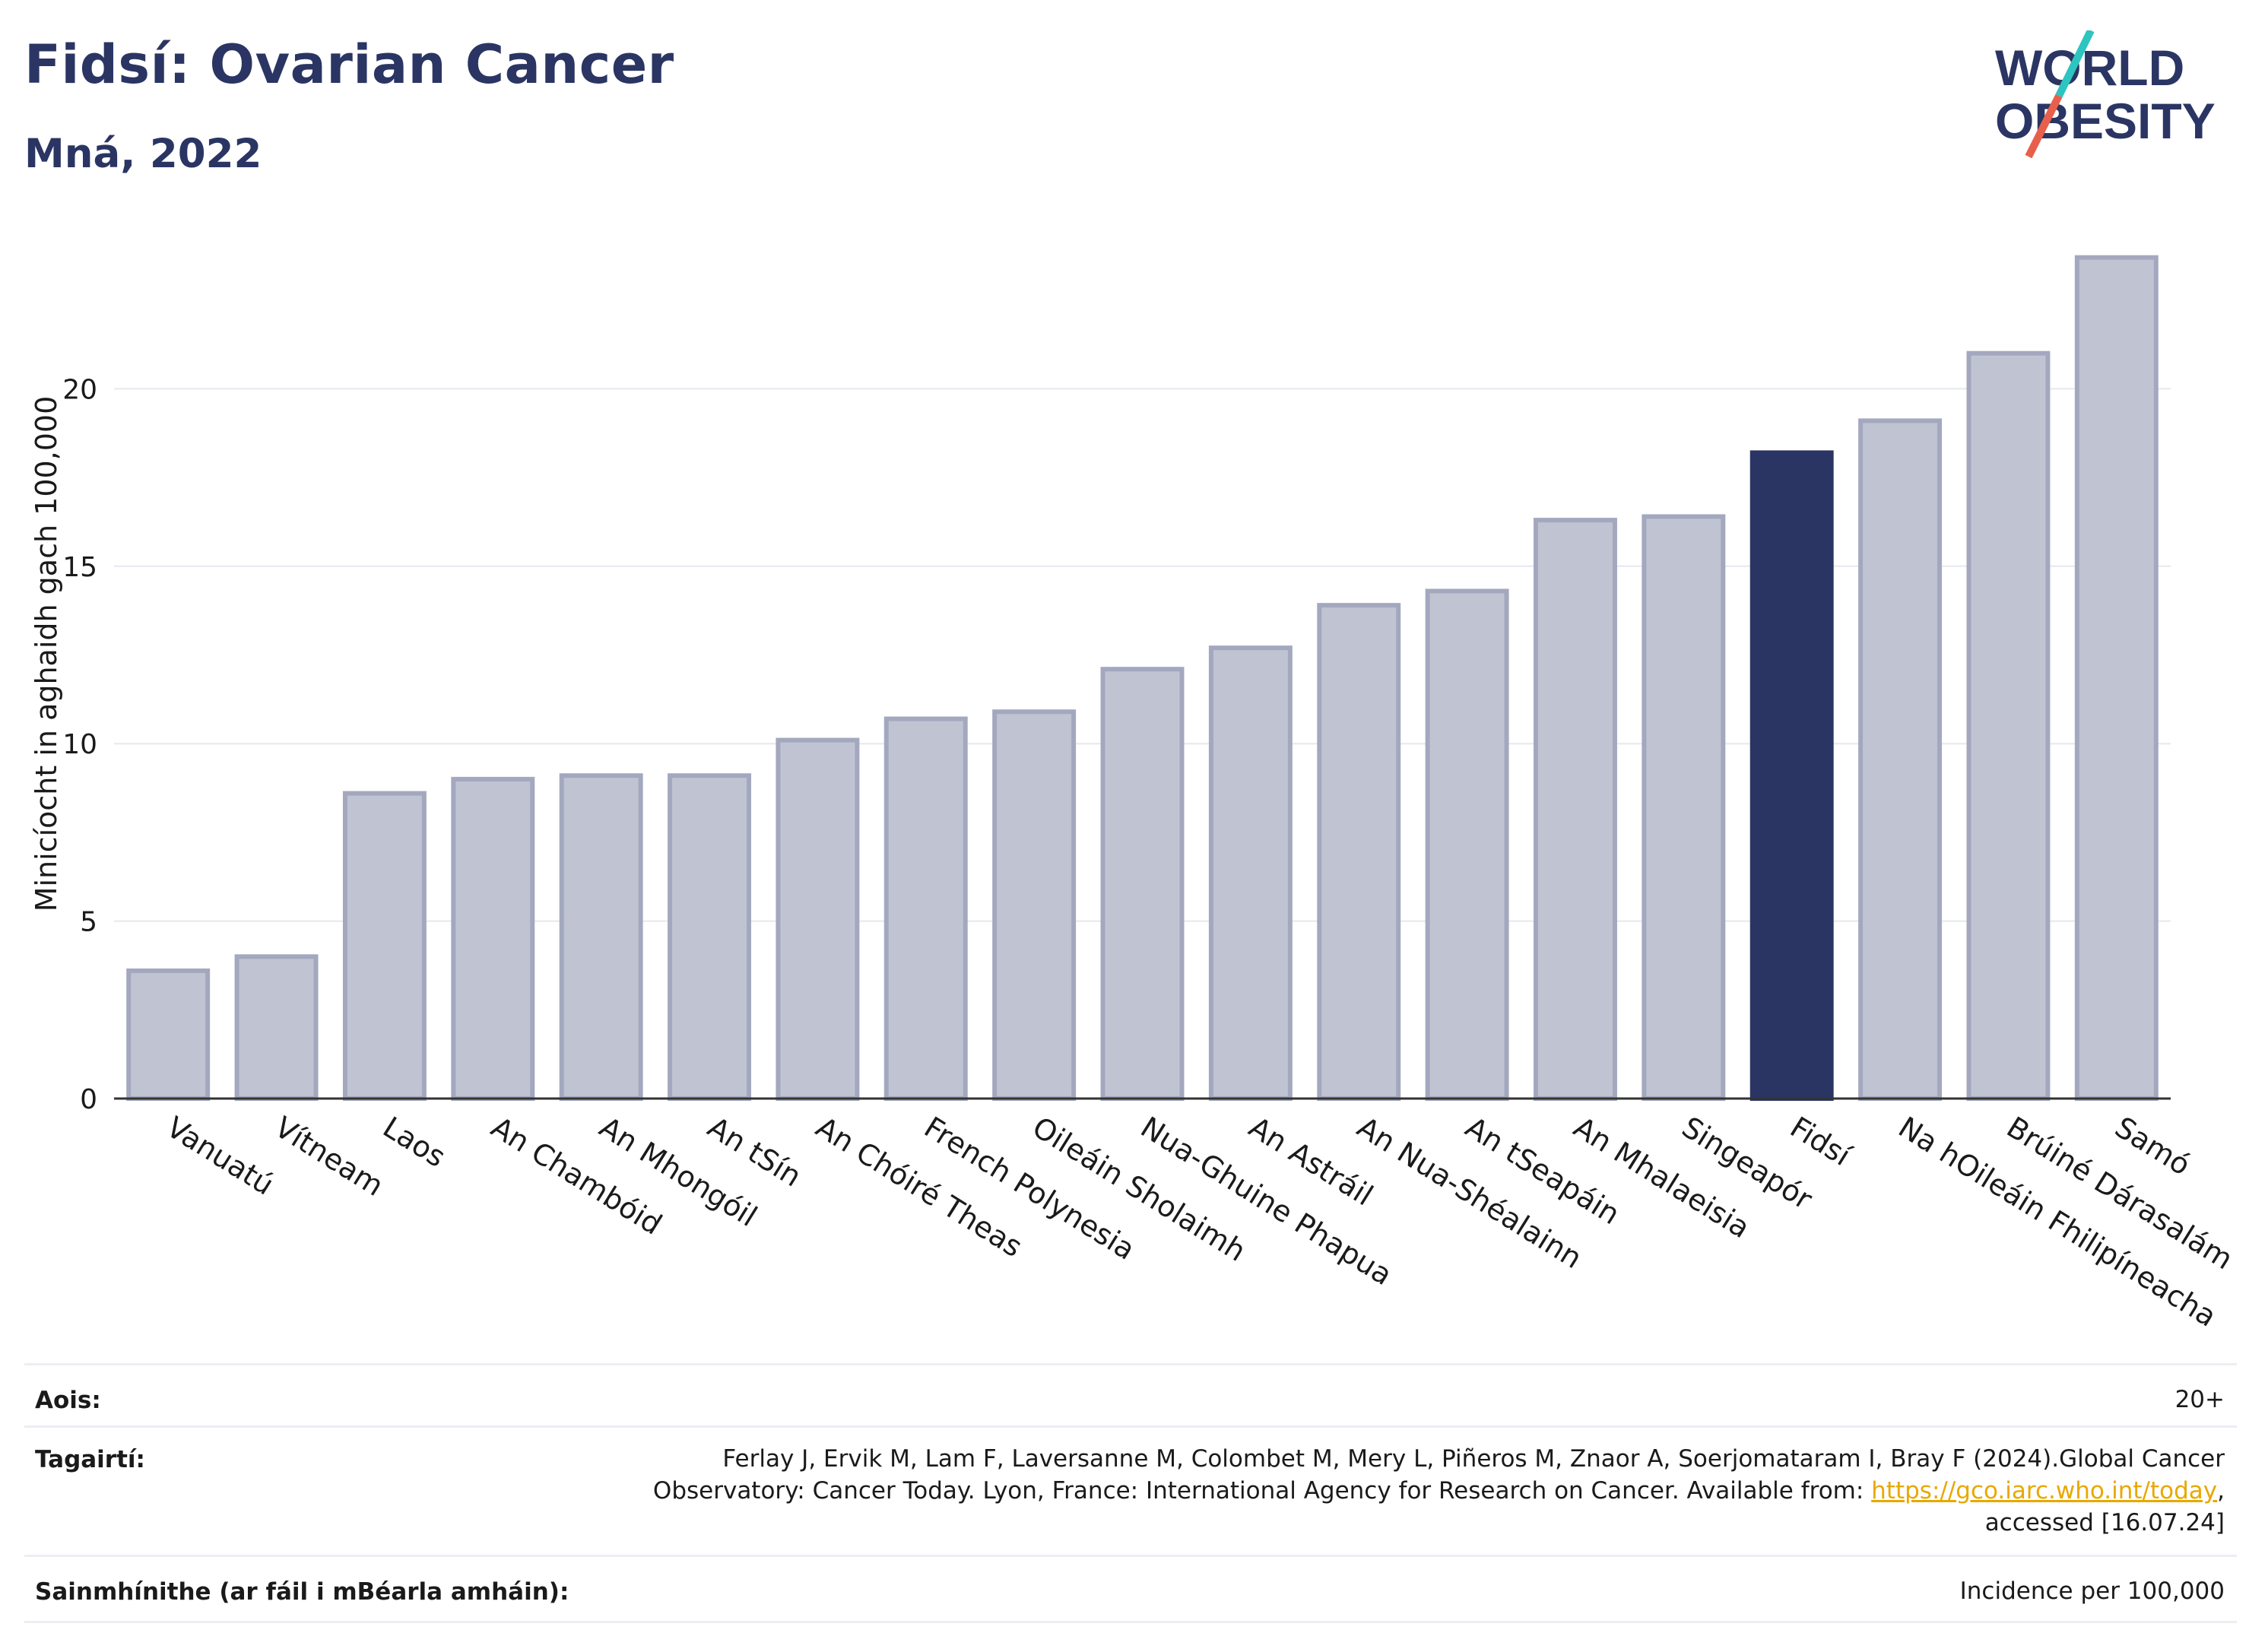 This screenshot has width=2249, height=1652. I want to click on bar-an-astr-il, so click(1250, 873).